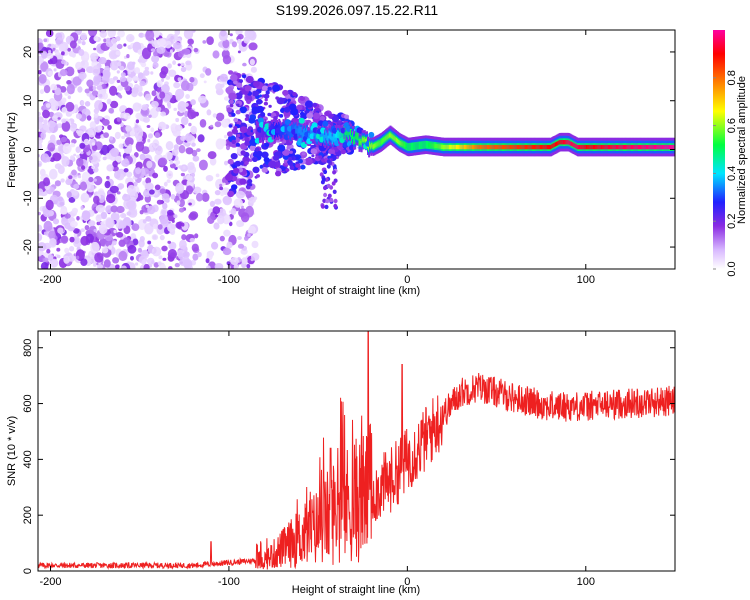  Describe the element at coordinates (28, 515) in the screenshot. I see `y-tick-label: 200` at that location.